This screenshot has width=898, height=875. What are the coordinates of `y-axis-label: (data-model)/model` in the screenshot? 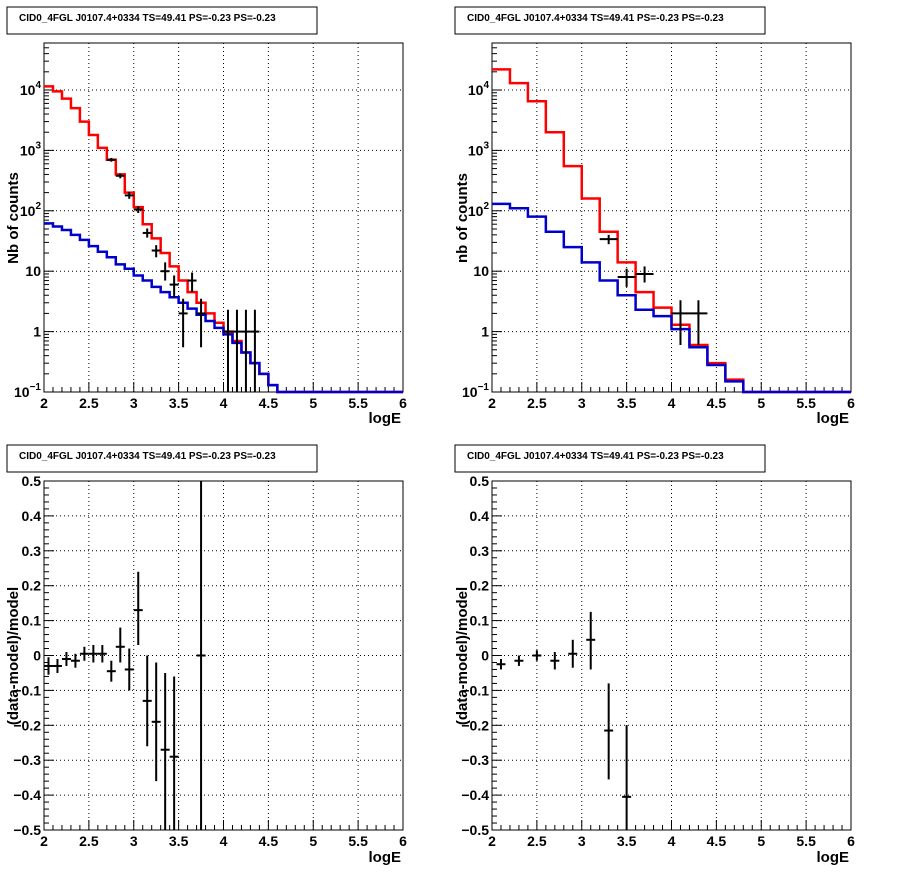 It's located at (462, 656).